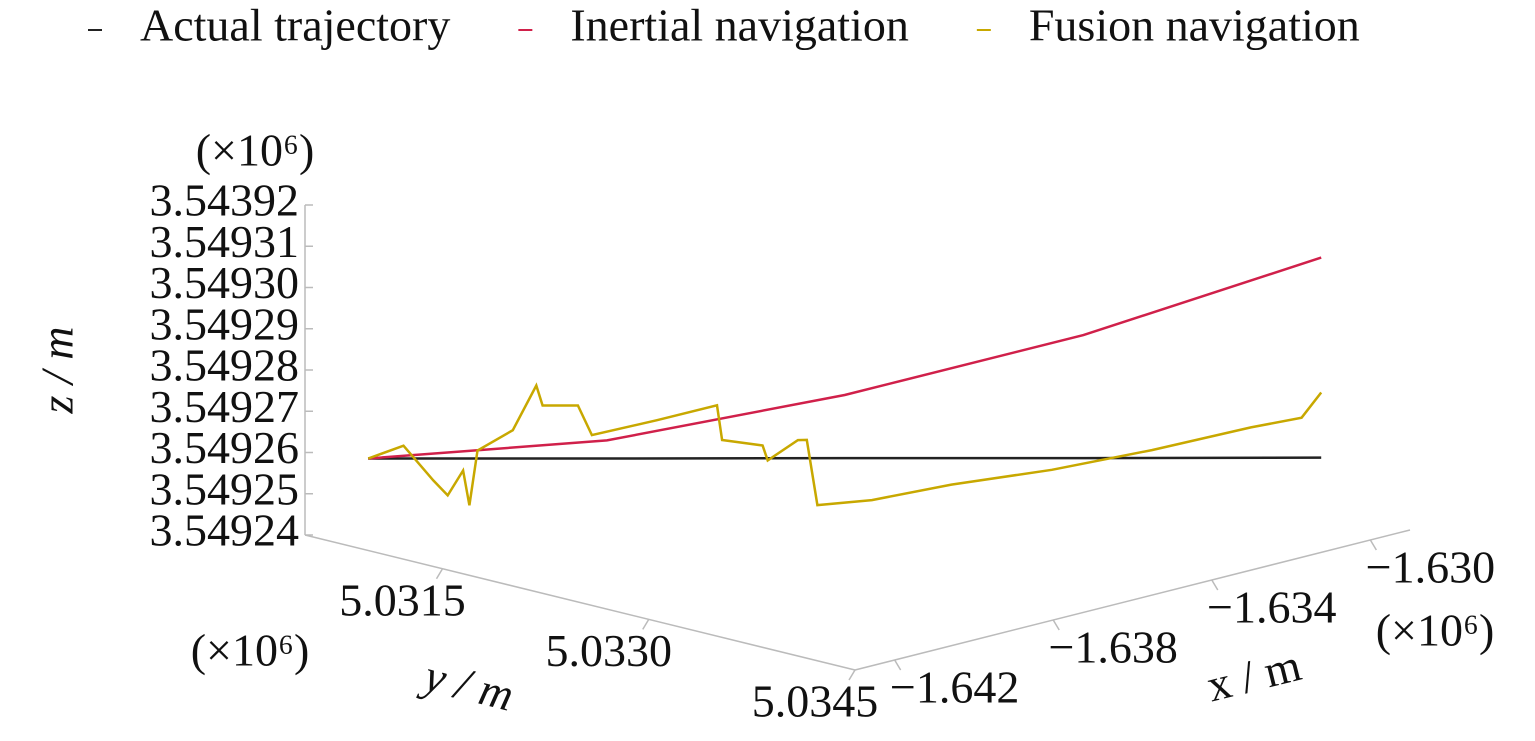  I want to click on x-tick-label: −1.638, so click(1112, 647).